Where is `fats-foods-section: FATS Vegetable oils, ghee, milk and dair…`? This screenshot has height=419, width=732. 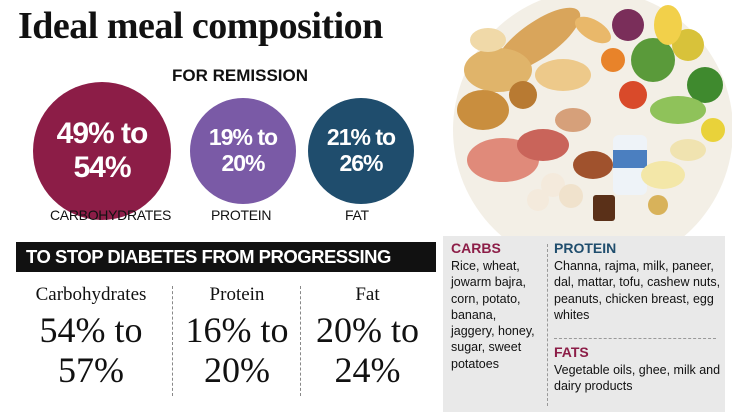
fats-foods-section: FATS Vegetable oils, ghee, milk and dair… is located at coordinates (639, 369).